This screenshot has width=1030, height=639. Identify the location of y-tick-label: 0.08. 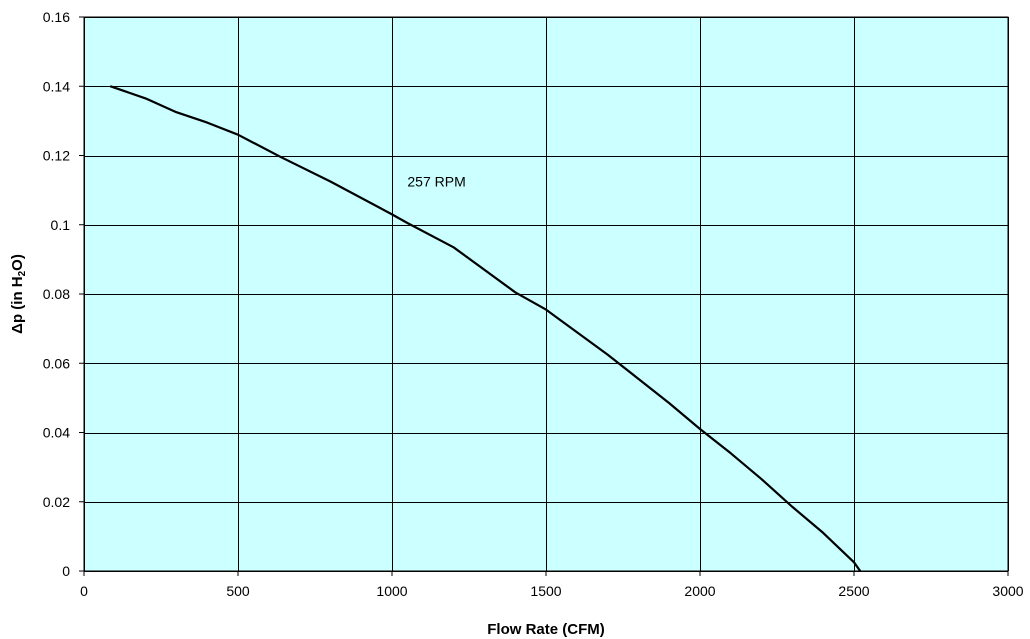
(56, 294).